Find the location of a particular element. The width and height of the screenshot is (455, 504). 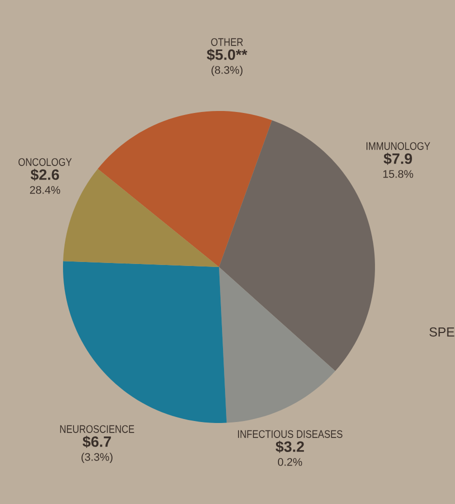

text: SPE is located at coordinates (441, 332).